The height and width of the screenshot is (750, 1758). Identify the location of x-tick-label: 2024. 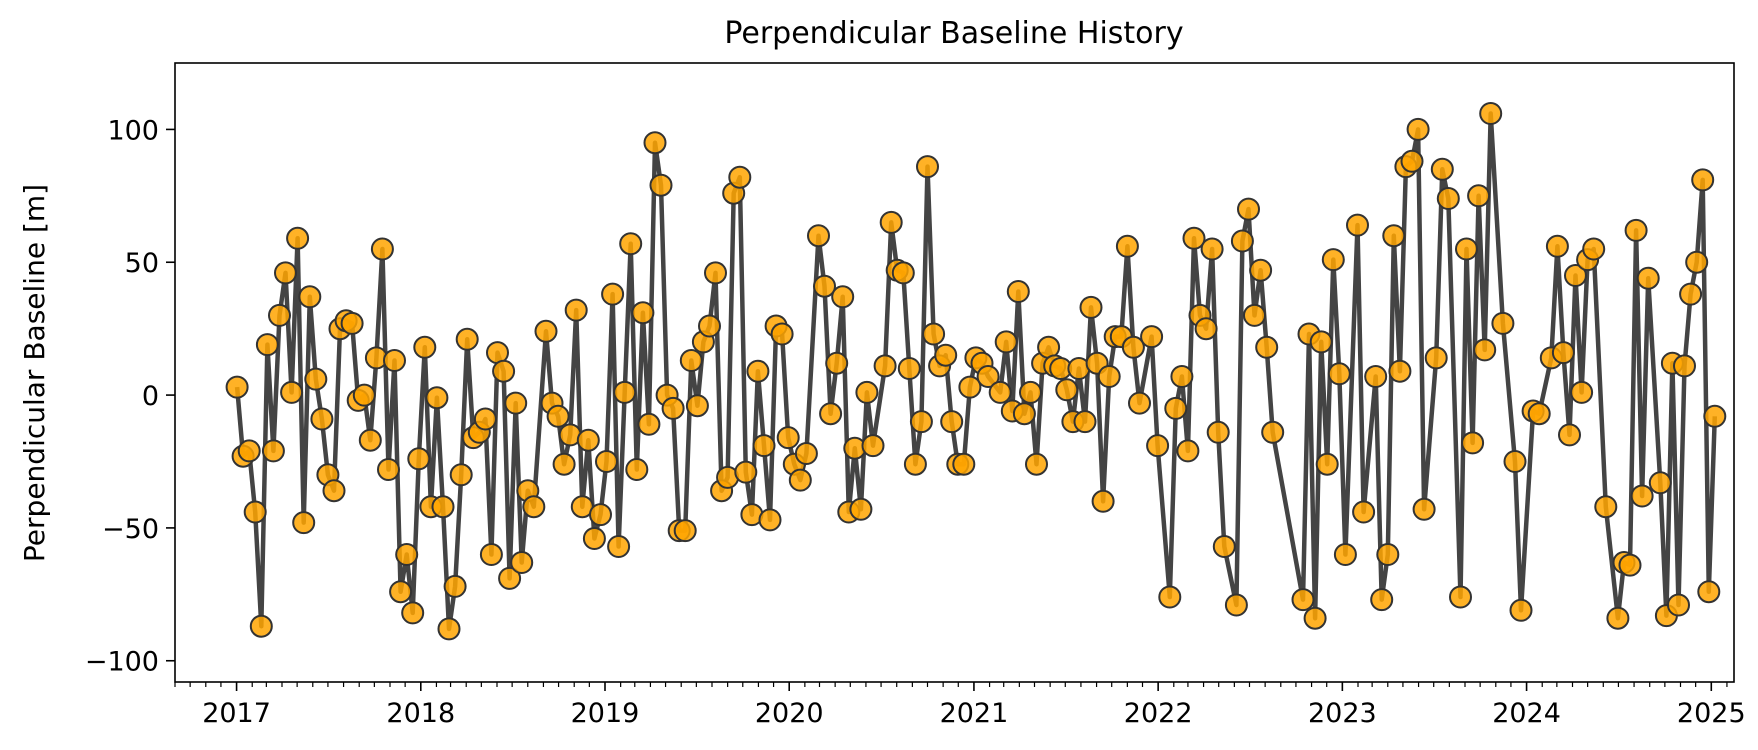
(1526, 713).